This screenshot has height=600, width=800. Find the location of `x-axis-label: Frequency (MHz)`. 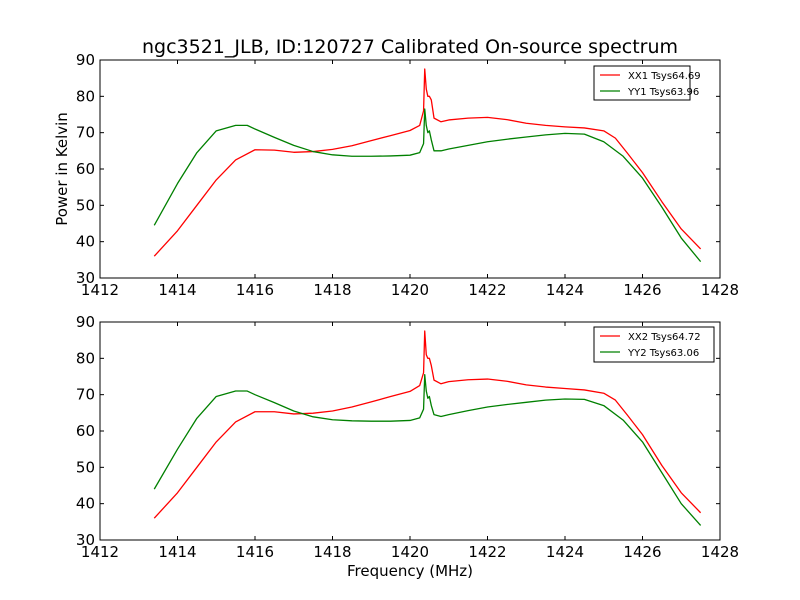

x-axis-label: Frequency (MHz) is located at coordinates (410, 571).